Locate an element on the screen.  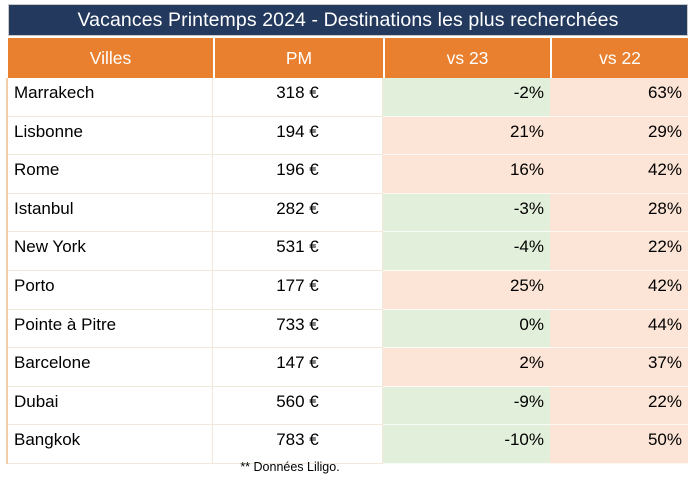
city-cell: Dubai is located at coordinates (110, 406).